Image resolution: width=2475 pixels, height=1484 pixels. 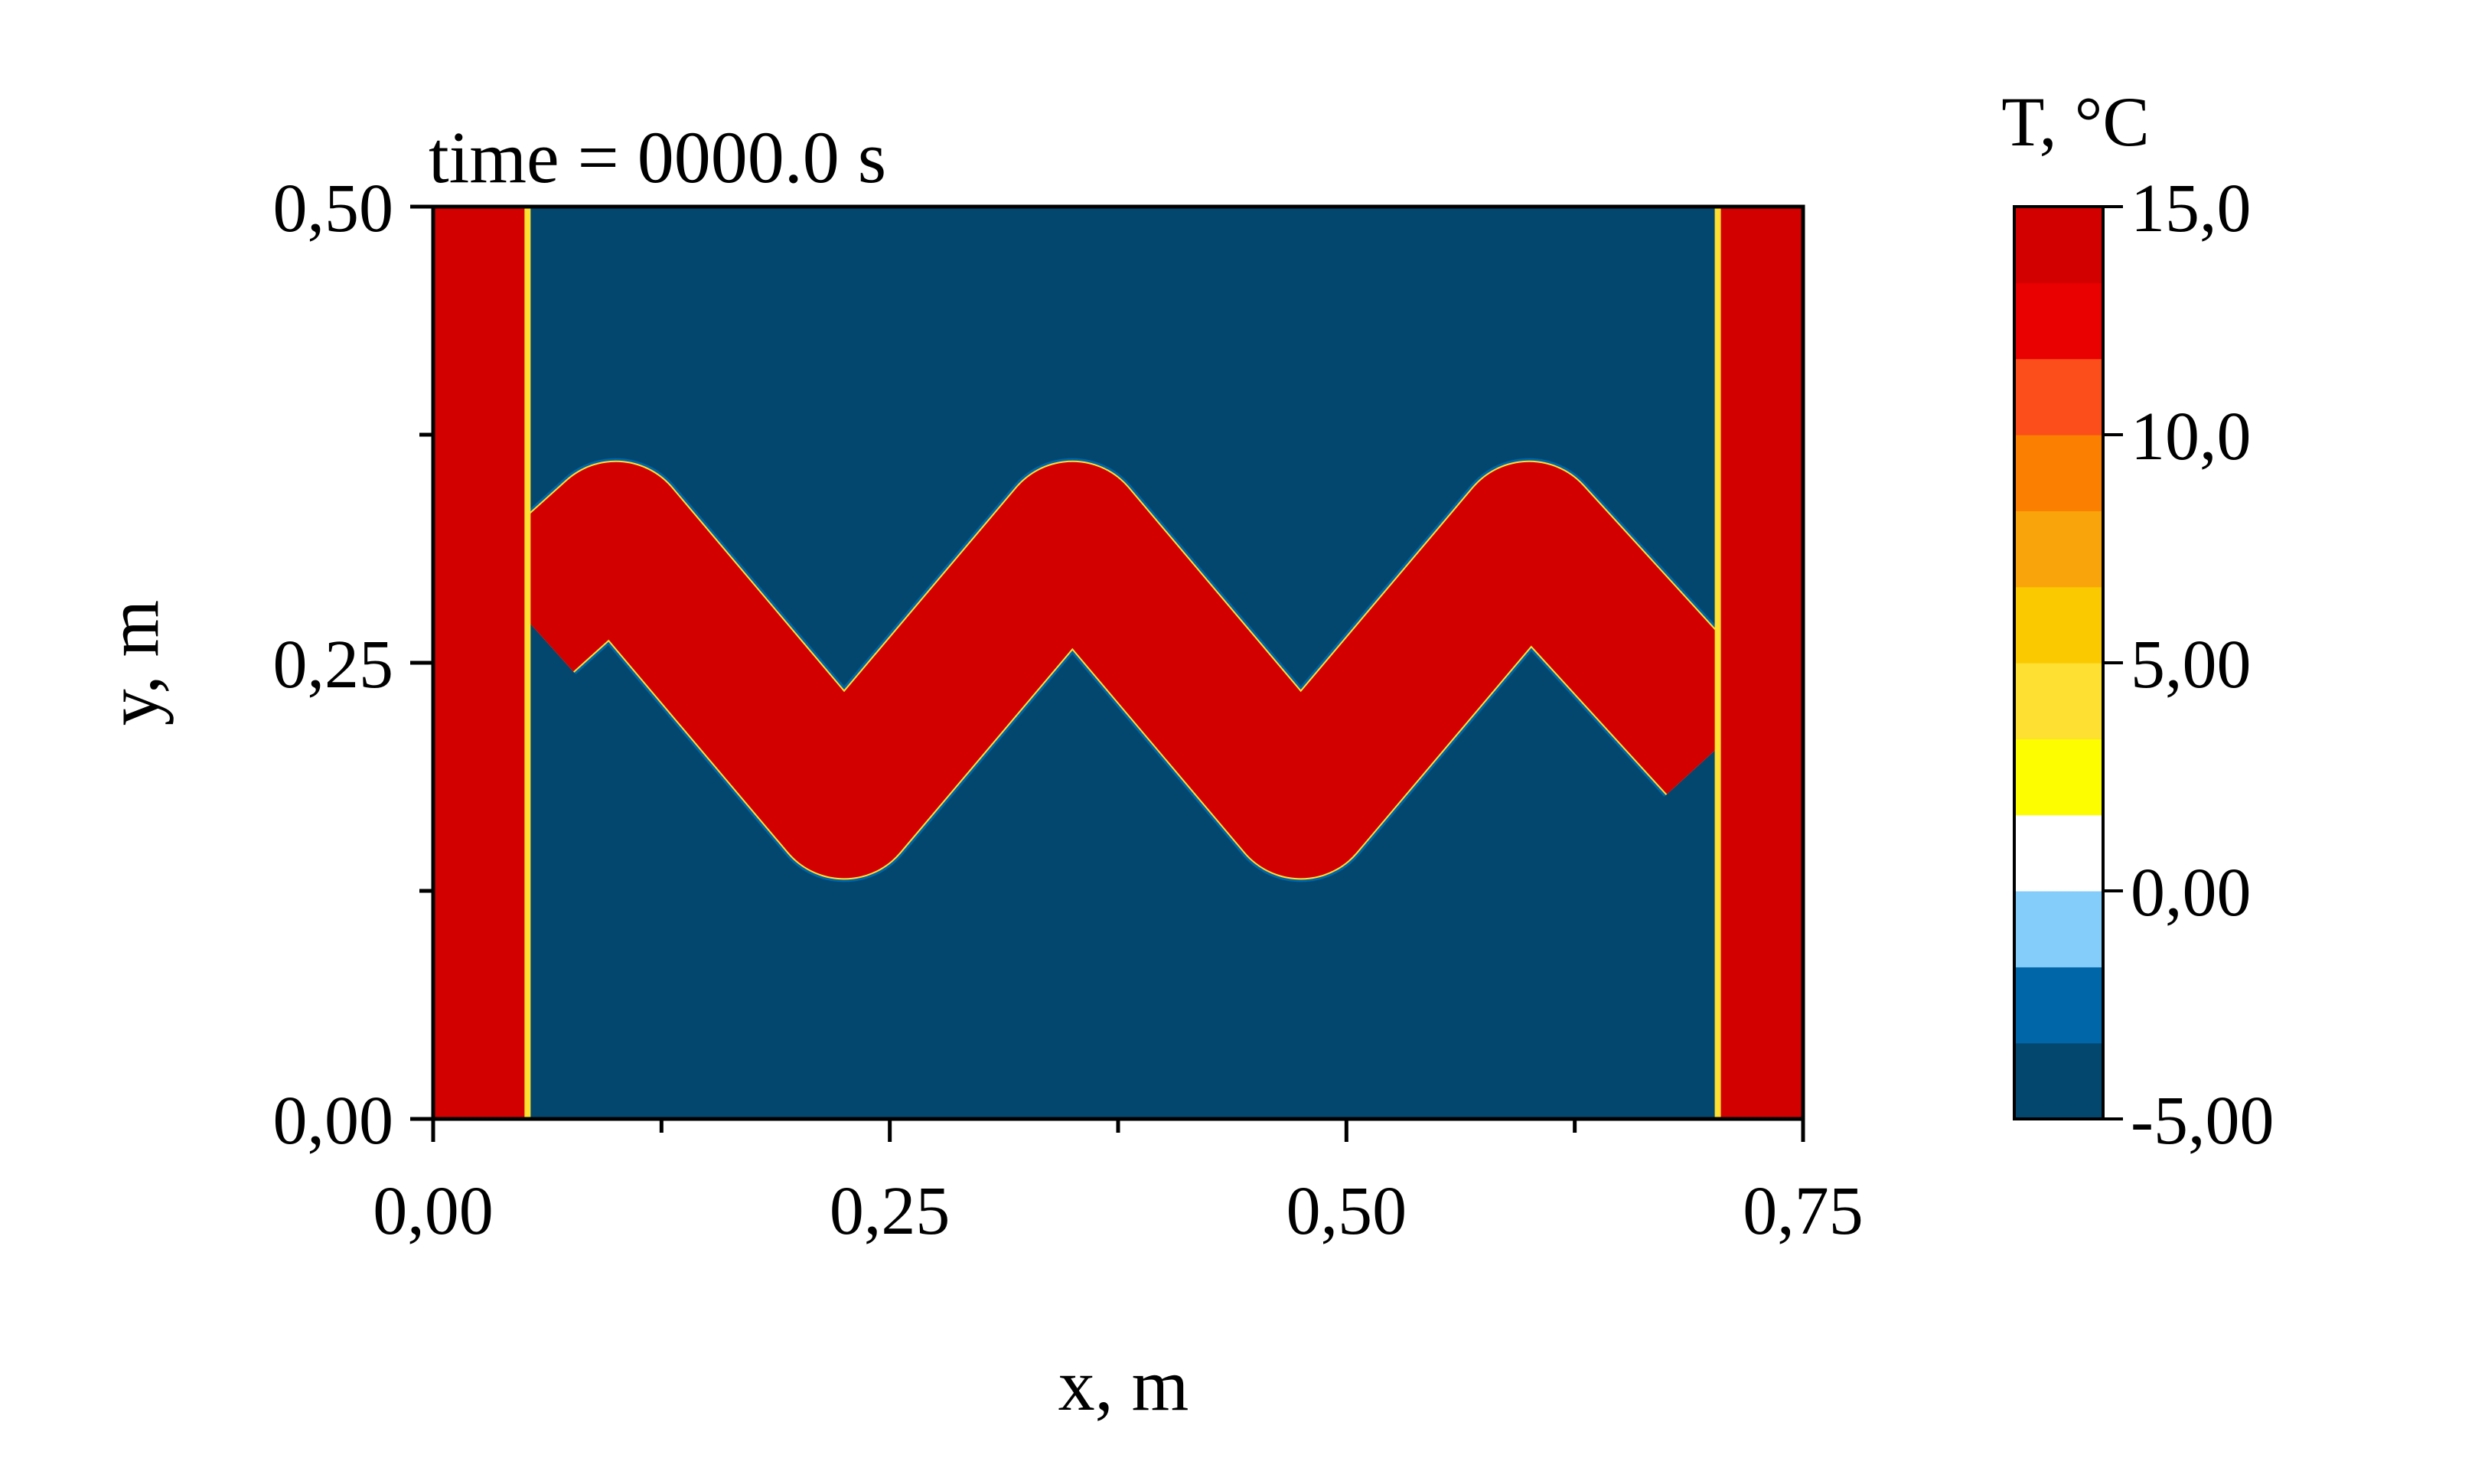 I want to click on y-tick-label: 0,50, so click(x=333, y=208).